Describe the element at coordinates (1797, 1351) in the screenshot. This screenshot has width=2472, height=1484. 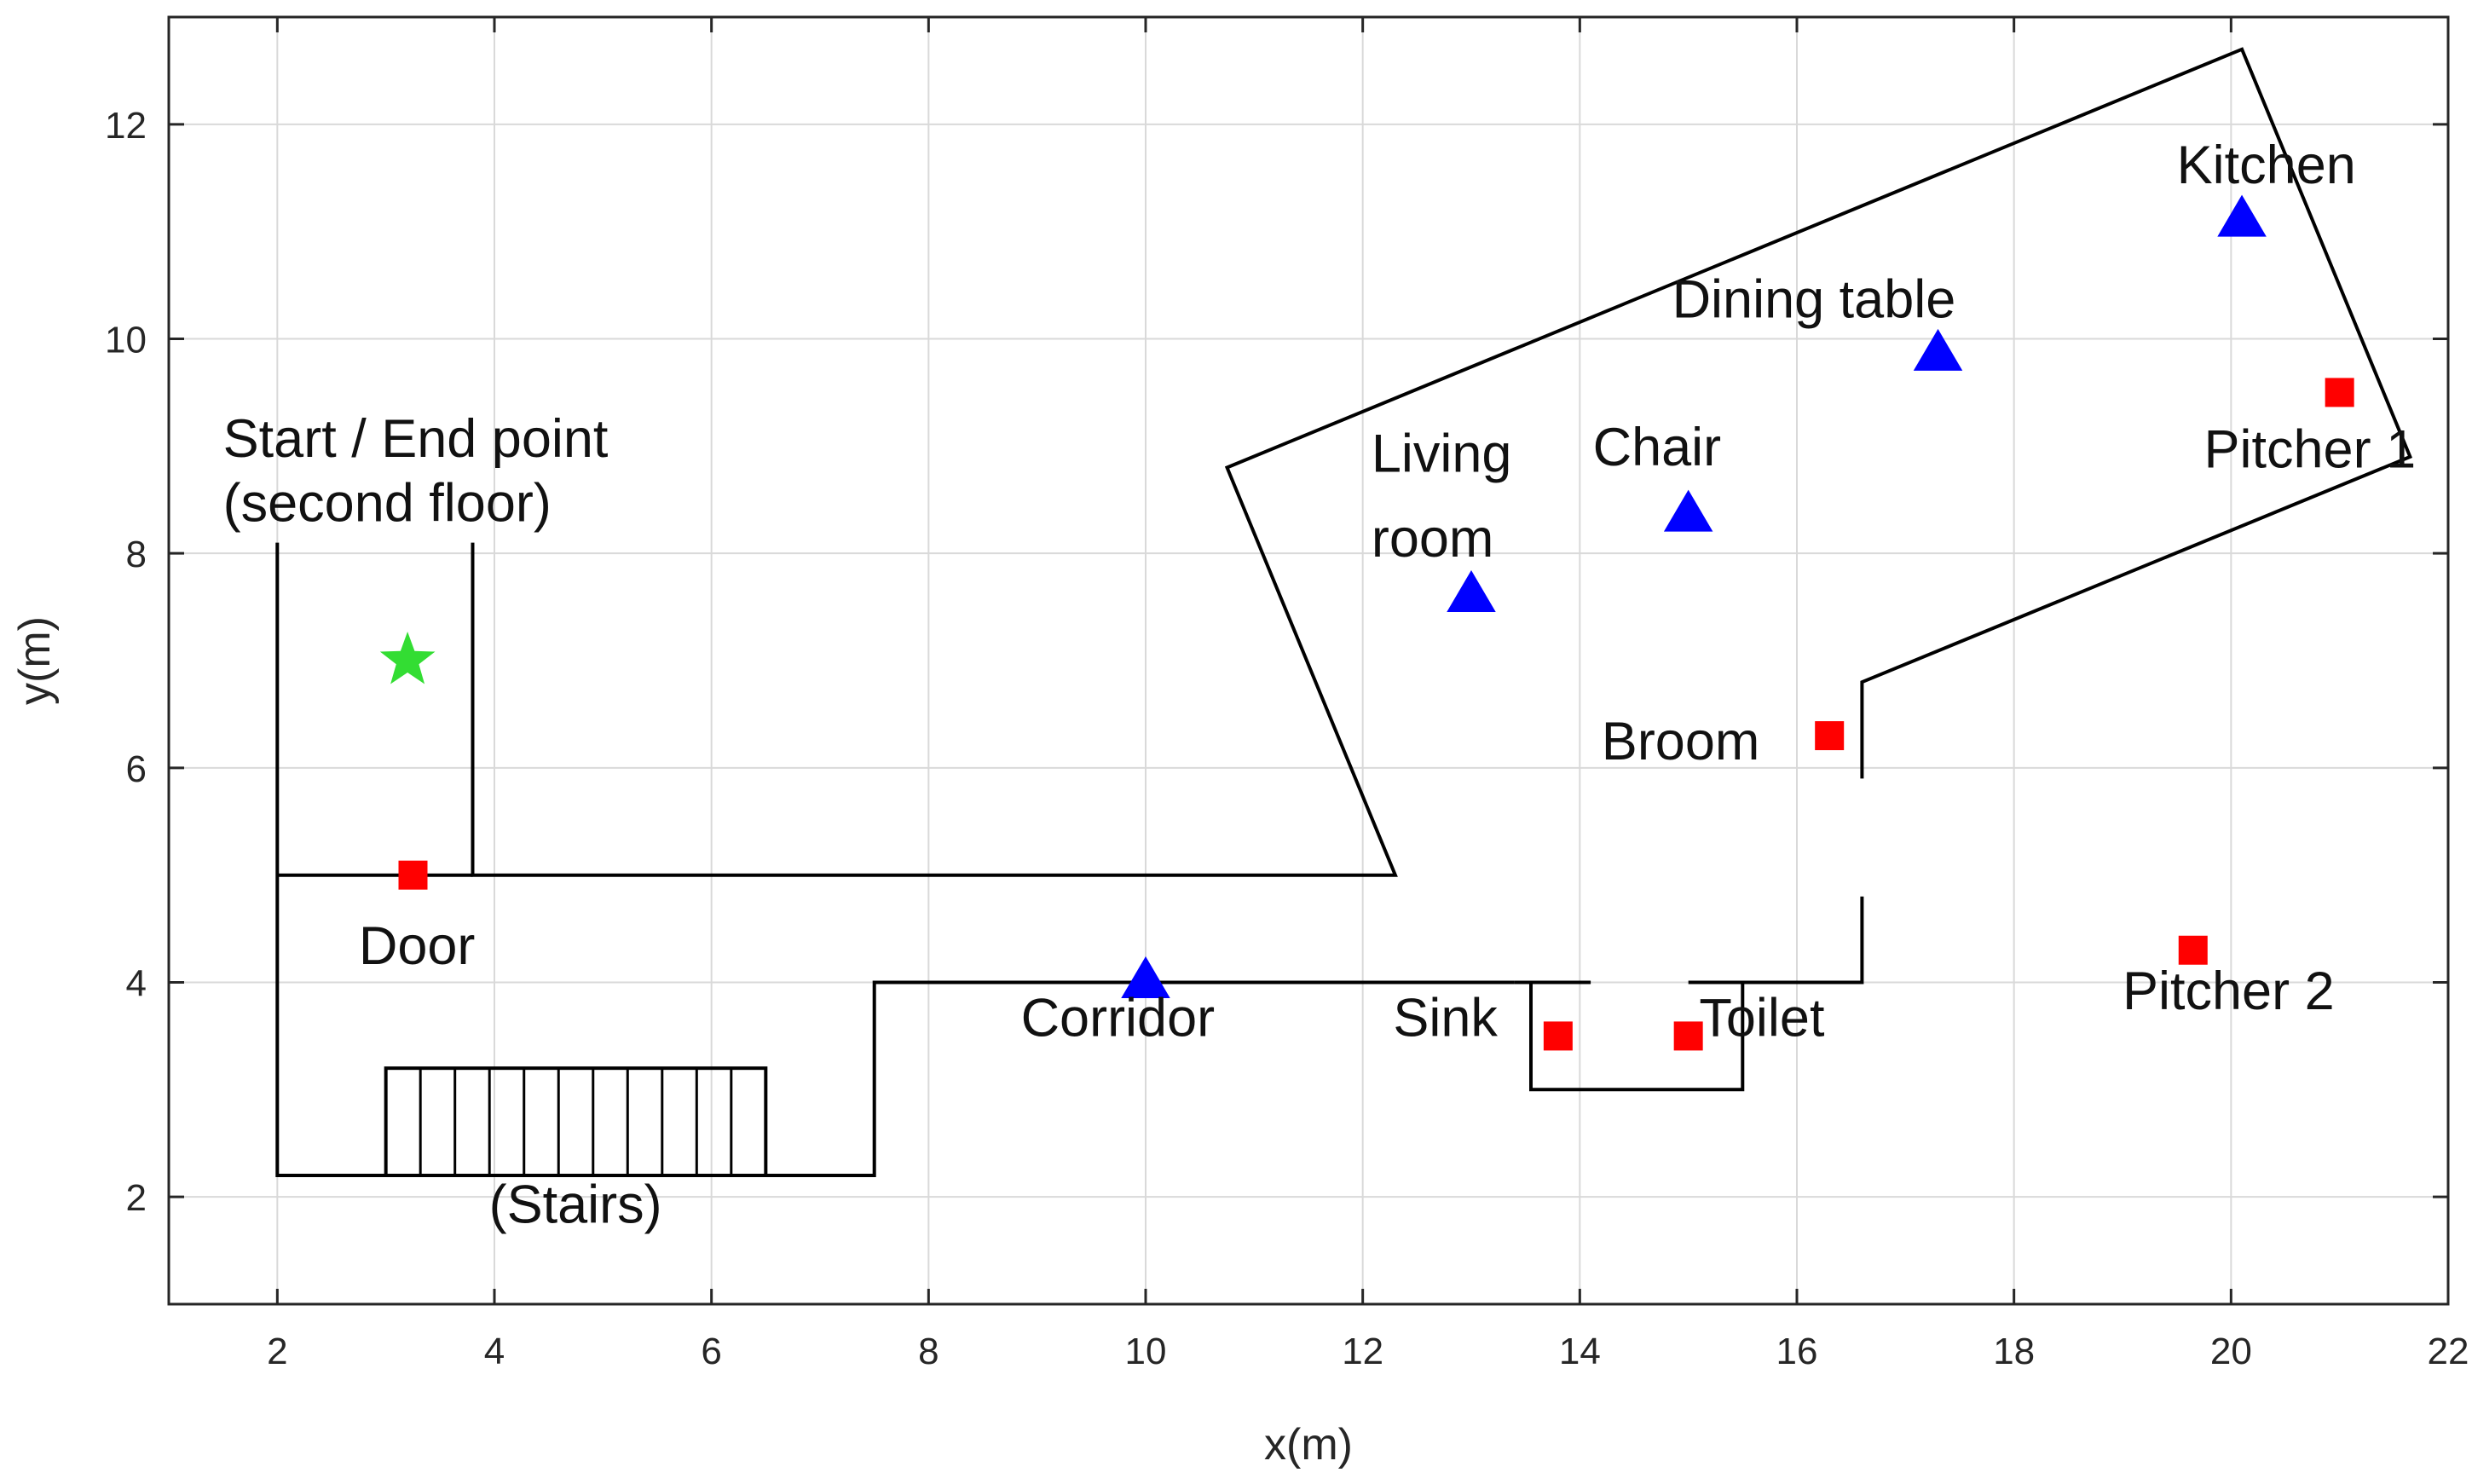
I see `x-tick-label: 16` at that location.